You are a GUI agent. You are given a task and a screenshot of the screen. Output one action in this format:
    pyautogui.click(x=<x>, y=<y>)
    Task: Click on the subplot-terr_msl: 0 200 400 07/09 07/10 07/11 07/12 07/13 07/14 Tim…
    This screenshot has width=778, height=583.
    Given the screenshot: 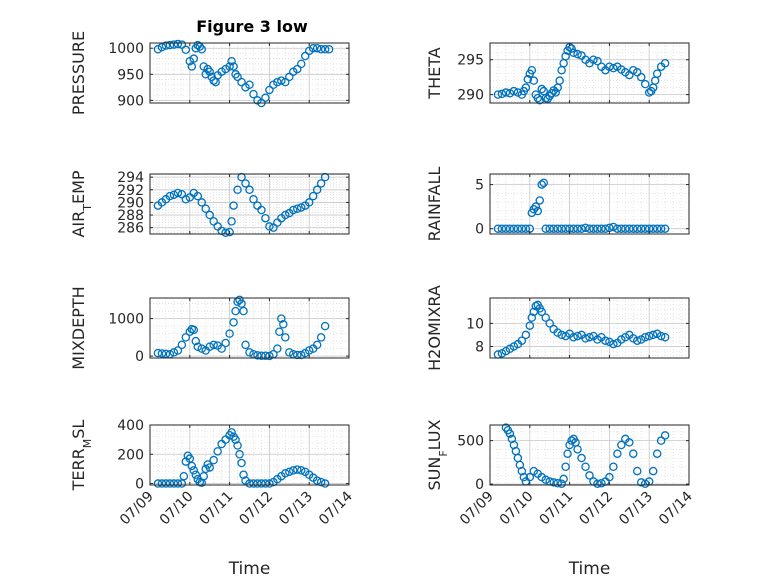 What is the action you would take?
    pyautogui.click(x=212, y=498)
    